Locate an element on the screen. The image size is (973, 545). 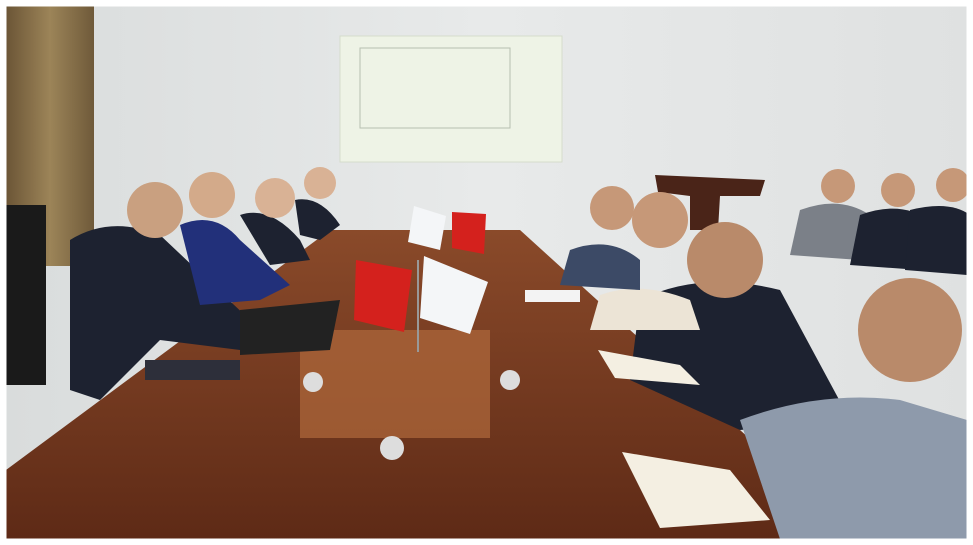
company-flag-small is located at coordinates (427, 228).